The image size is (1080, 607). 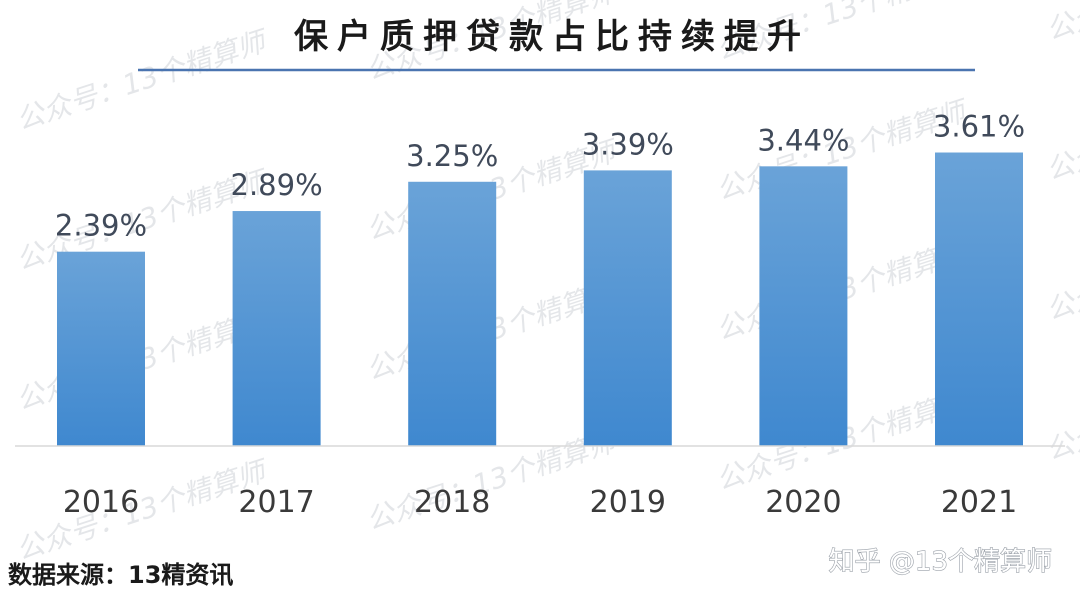 I want to click on bar-2018, so click(x=452, y=313).